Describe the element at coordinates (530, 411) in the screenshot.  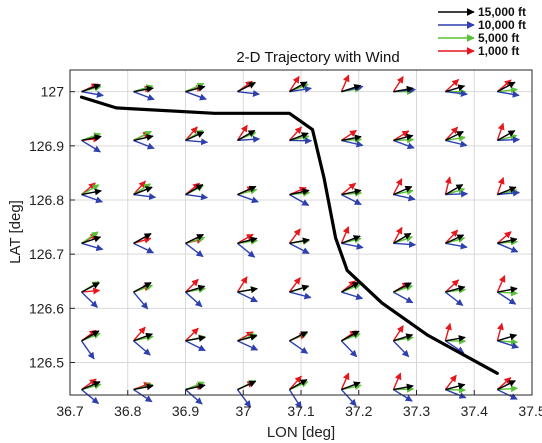
I see `x-tick-label: 37.5` at that location.